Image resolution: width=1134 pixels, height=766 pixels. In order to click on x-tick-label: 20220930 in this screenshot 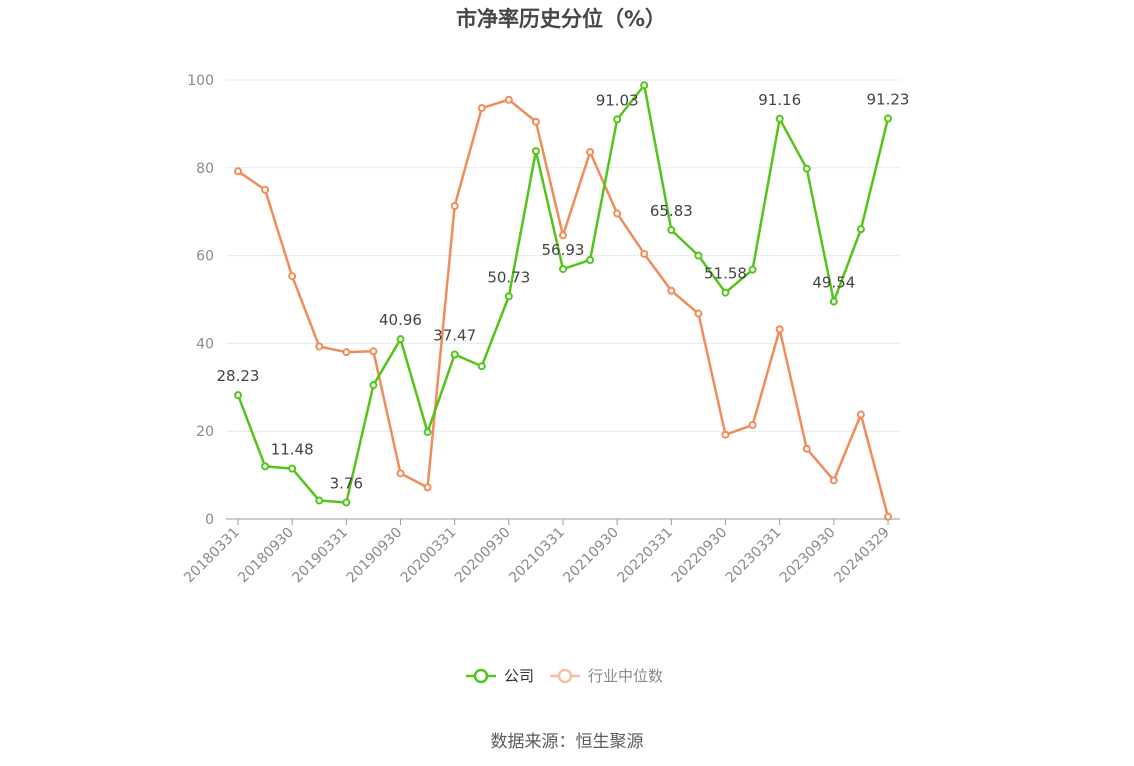, I will do `click(700, 556)`.